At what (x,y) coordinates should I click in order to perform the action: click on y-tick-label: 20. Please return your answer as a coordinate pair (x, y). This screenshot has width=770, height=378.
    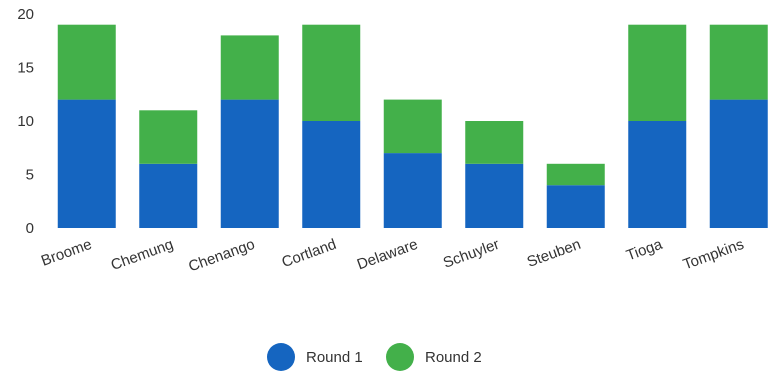
    Looking at the image, I should click on (25, 14).